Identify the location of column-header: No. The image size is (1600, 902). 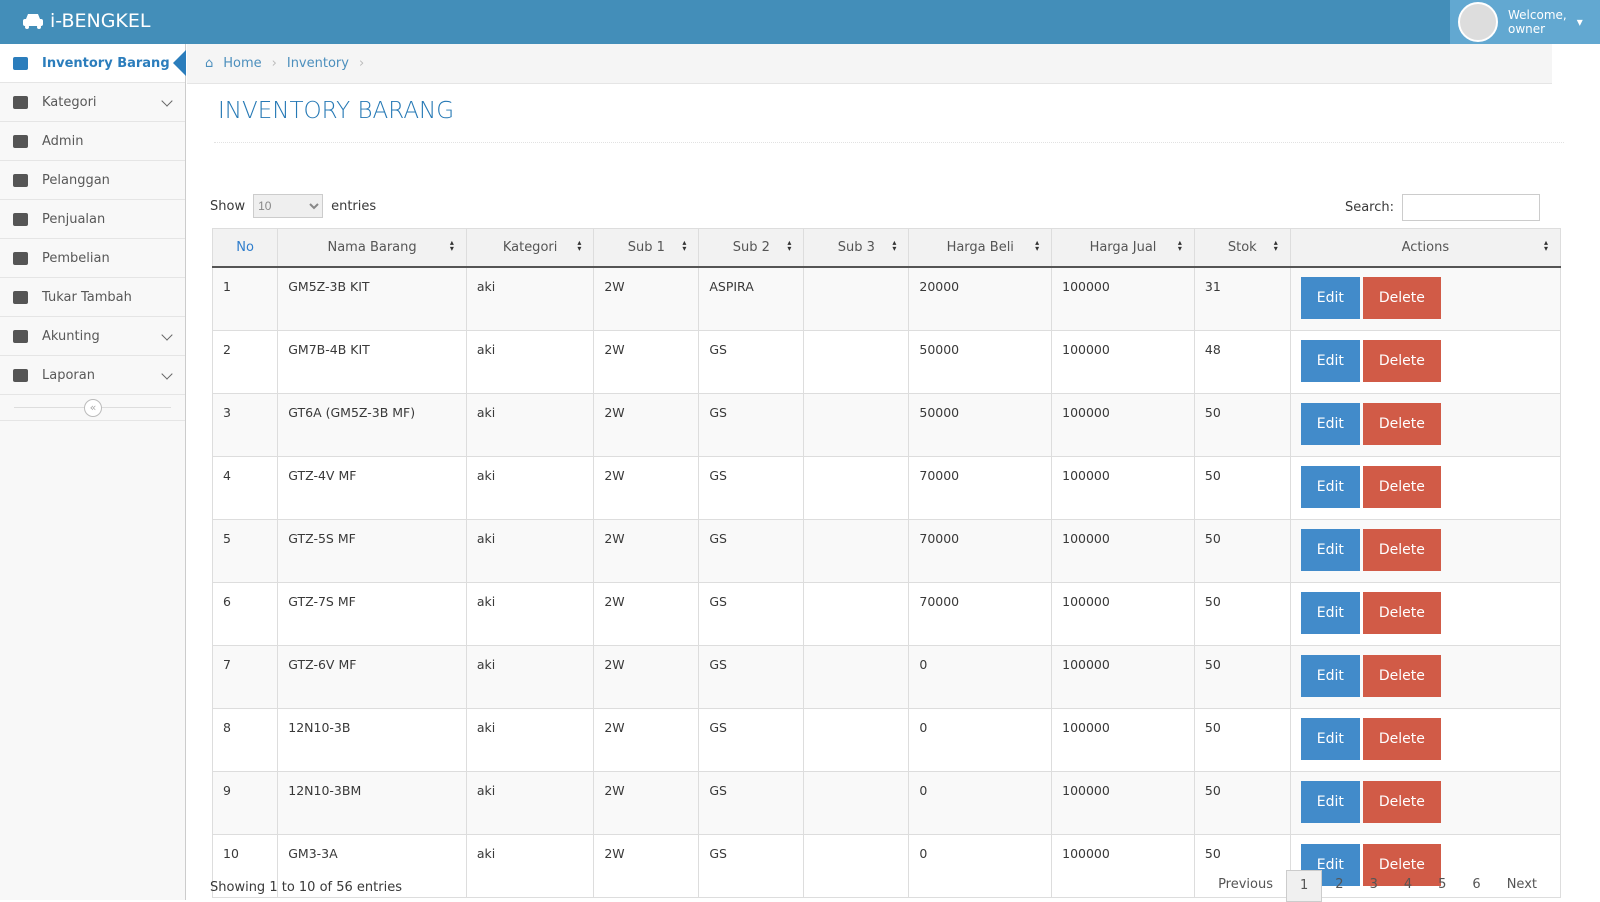
(245, 248).